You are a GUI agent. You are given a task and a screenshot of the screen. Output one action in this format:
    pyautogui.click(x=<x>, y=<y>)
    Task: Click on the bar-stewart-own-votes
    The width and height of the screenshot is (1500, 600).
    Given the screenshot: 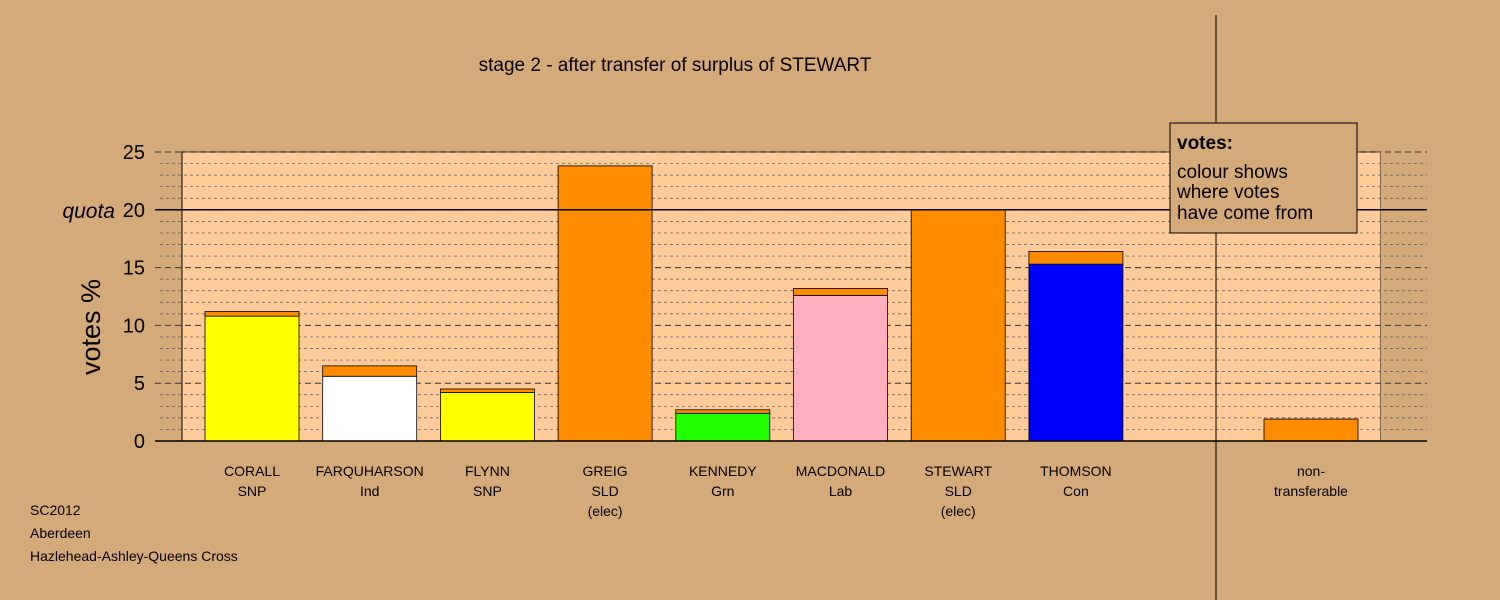 What is the action you would take?
    pyautogui.click(x=958, y=325)
    